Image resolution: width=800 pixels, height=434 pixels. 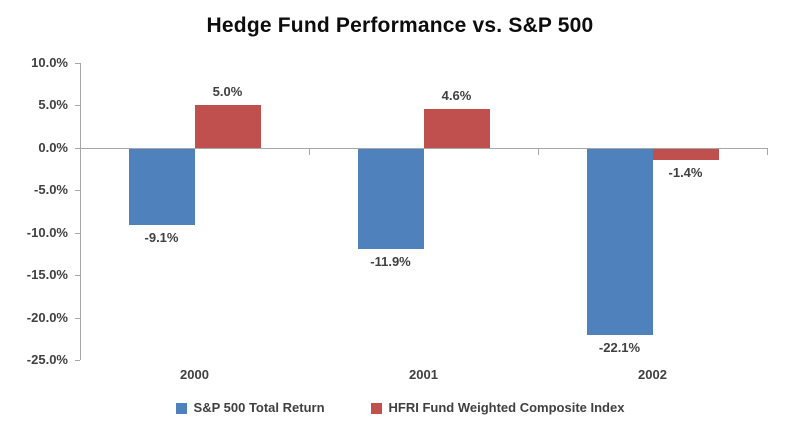 What do you see at coordinates (47, 232) in the screenshot?
I see `y-axis-label: -10.0%` at bounding box center [47, 232].